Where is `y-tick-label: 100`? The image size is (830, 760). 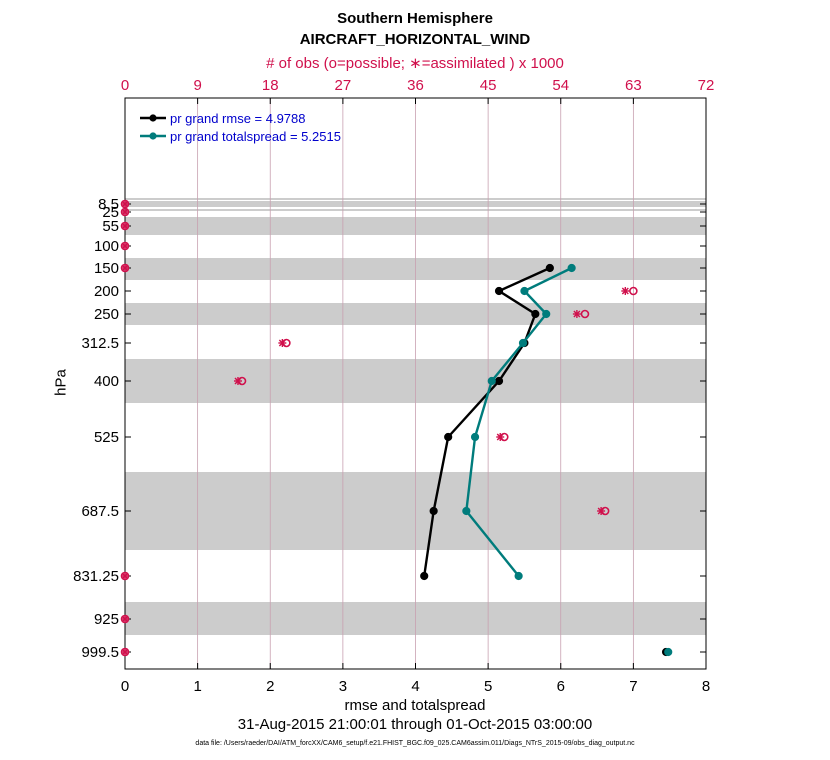 y-tick-label: 100 is located at coordinates (106, 246).